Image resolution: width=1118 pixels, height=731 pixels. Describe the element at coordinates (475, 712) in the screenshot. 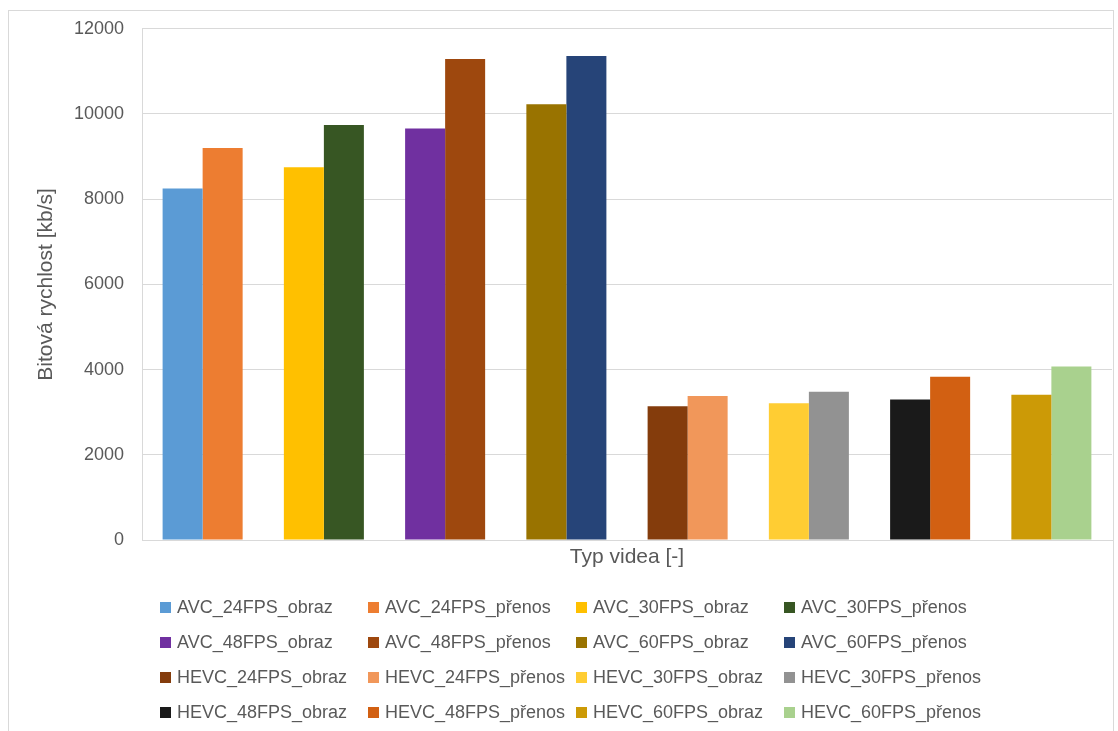

I see `legend-label: HEVC_48FPS_přenos` at that location.